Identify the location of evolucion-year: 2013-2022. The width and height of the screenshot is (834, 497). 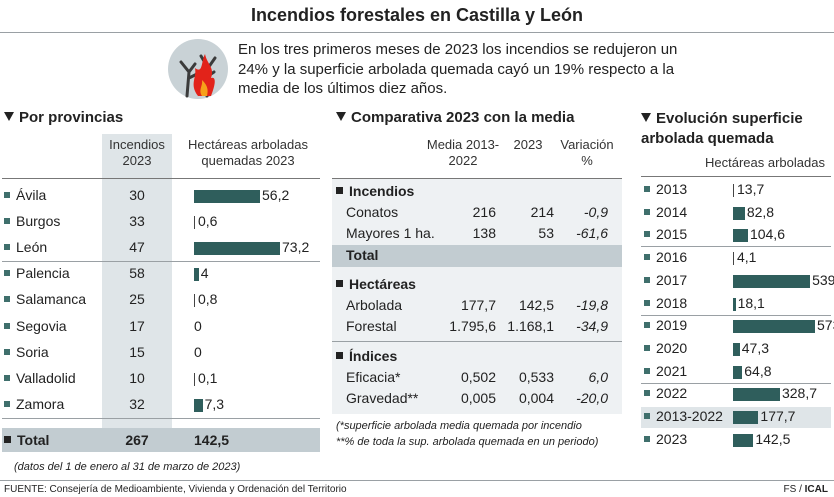
(683, 416).